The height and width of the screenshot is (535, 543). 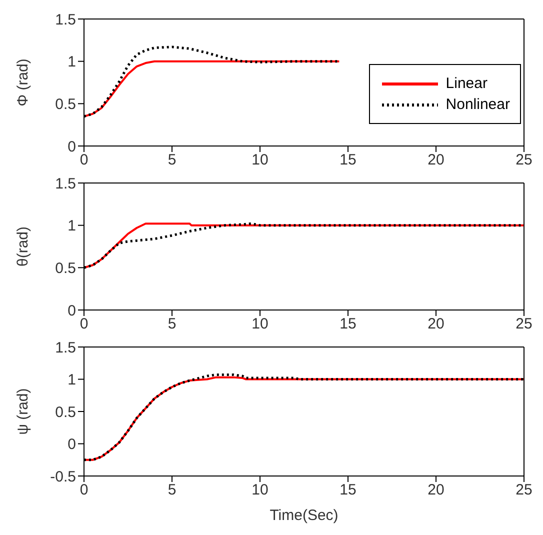 What do you see at coordinates (304, 515) in the screenshot?
I see `x-axis-title: Time(Sec)` at bounding box center [304, 515].